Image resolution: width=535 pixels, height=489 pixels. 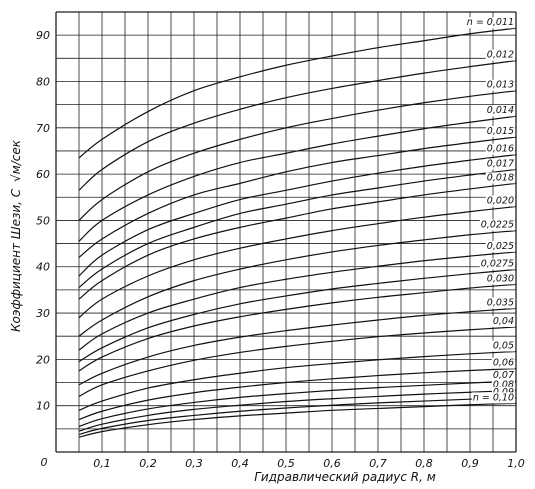 I want to click on curve-label: 0,015, so click(x=500, y=131).